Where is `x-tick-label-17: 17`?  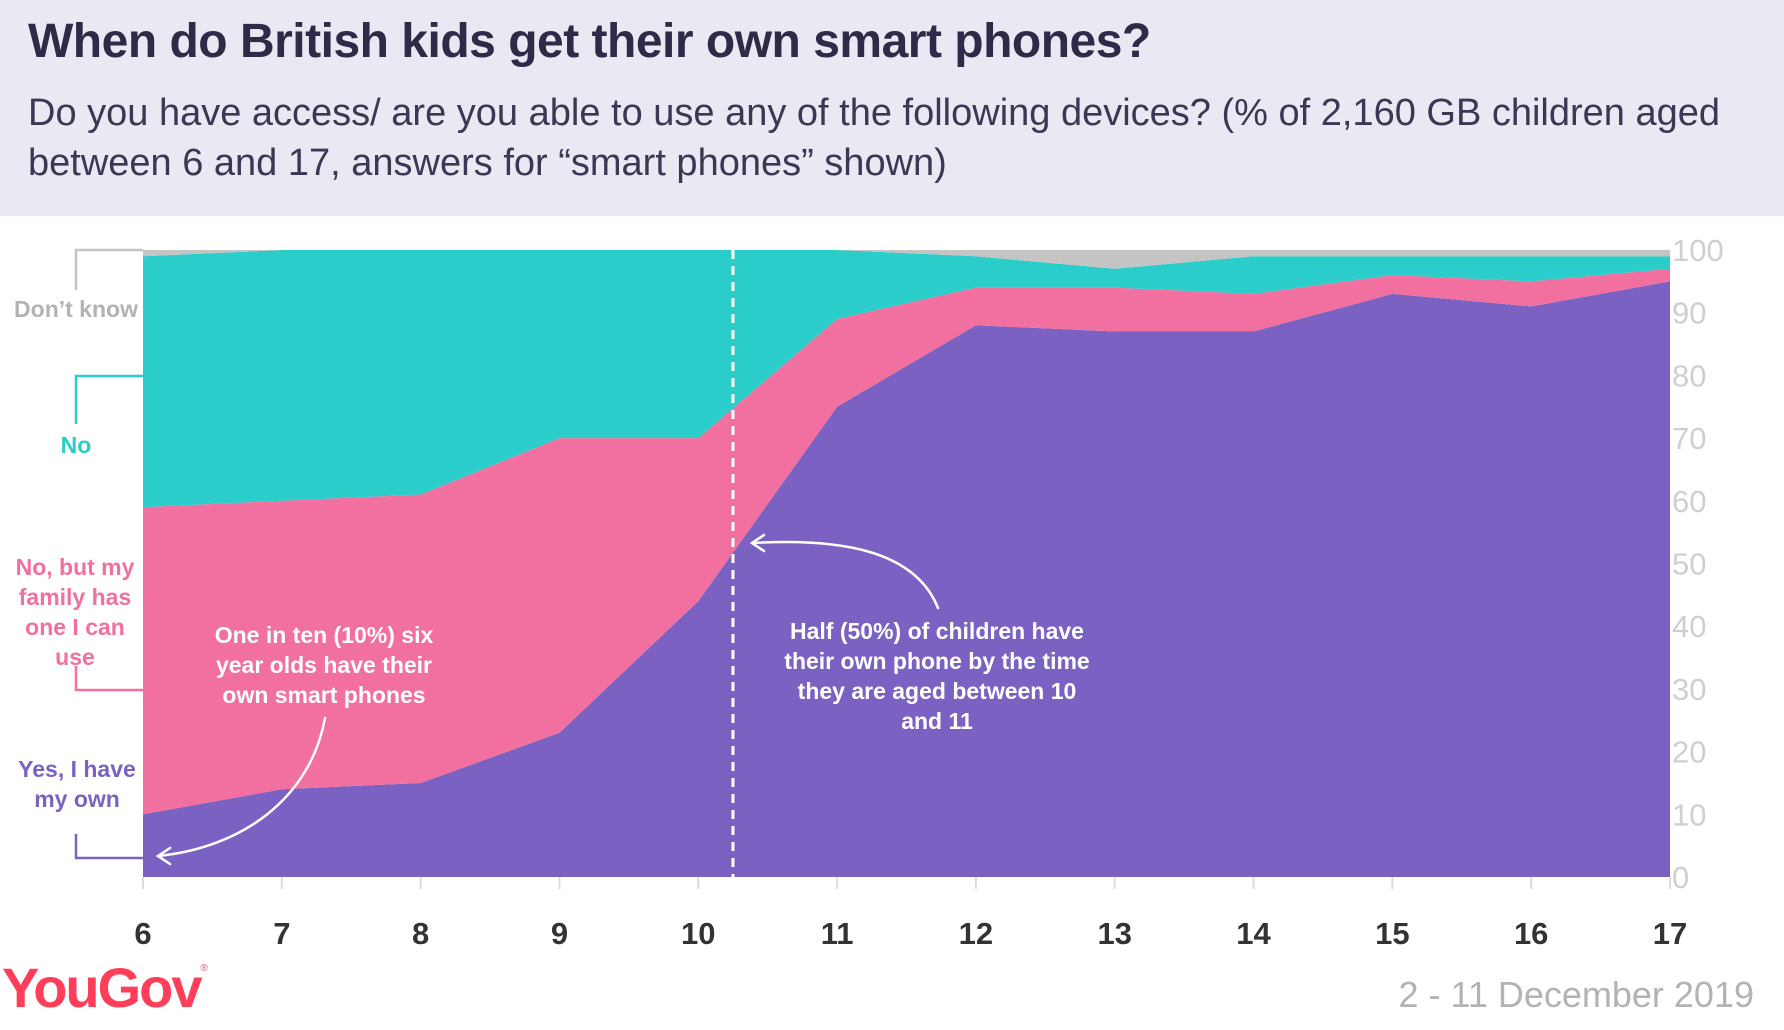 x-tick-label-17: 17 is located at coordinates (1670, 933).